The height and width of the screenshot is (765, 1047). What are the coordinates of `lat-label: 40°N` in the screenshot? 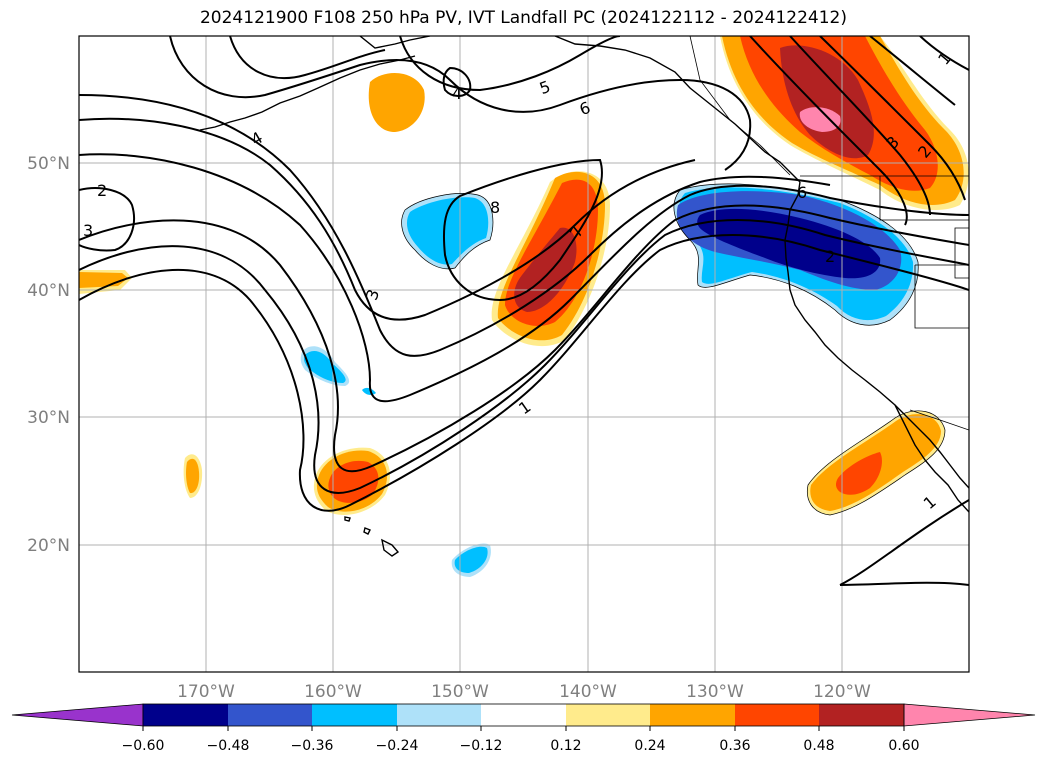 It's located at (48, 291).